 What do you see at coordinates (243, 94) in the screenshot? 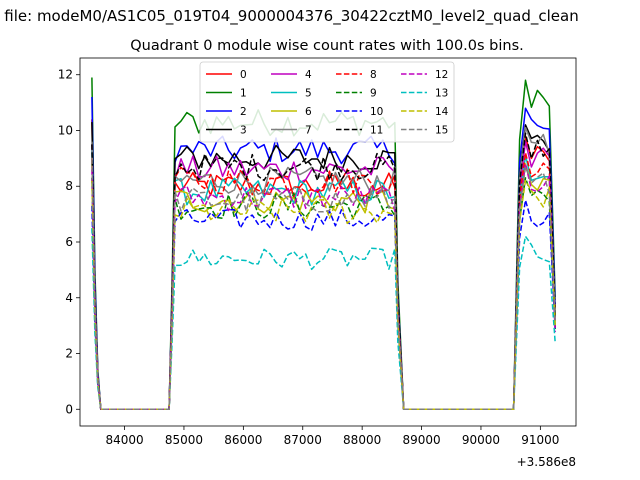
I see `legend-label-1: 1` at bounding box center [243, 94].